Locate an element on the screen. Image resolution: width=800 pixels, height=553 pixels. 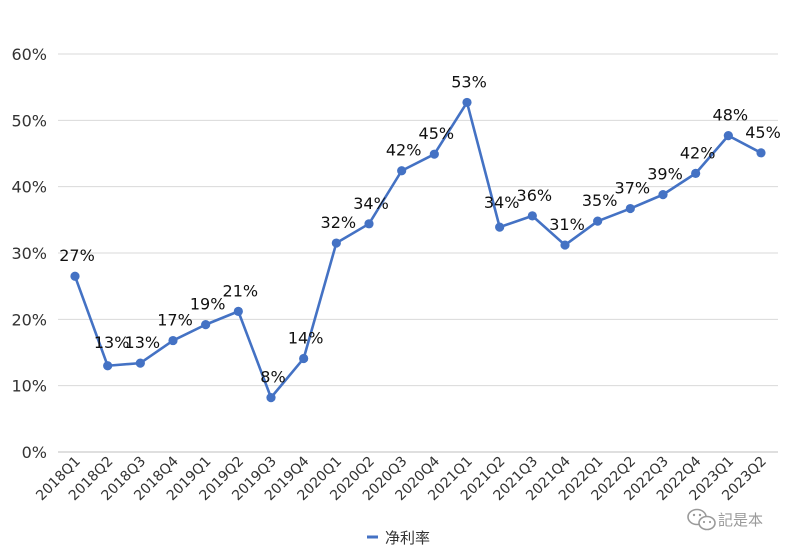
legend-label: 净利率 is located at coordinates (407, 538).